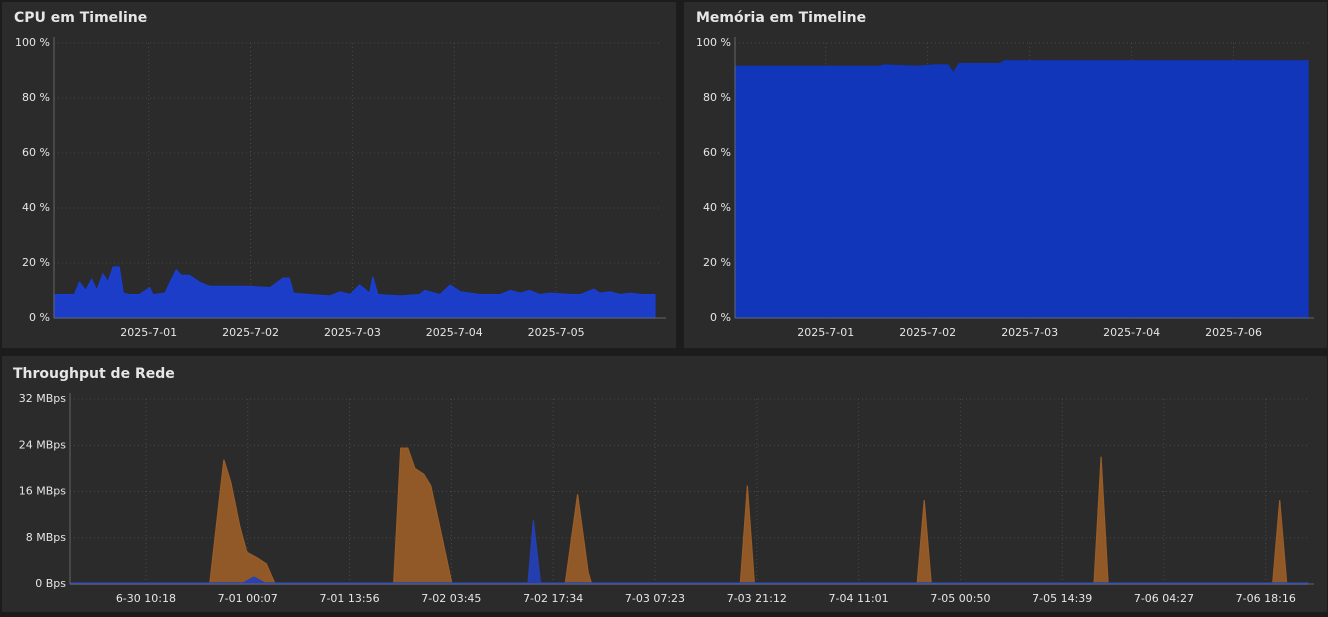  What do you see at coordinates (80, 18) in the screenshot?
I see `chart-title: CPU em Timeline` at bounding box center [80, 18].